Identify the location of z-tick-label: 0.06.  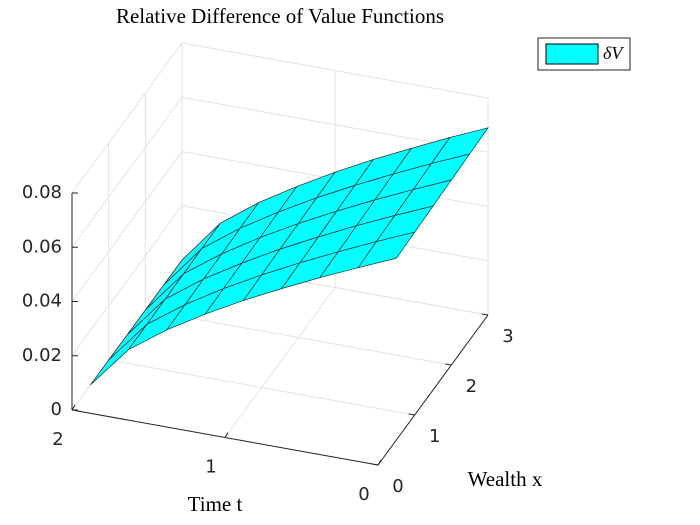
(42, 246).